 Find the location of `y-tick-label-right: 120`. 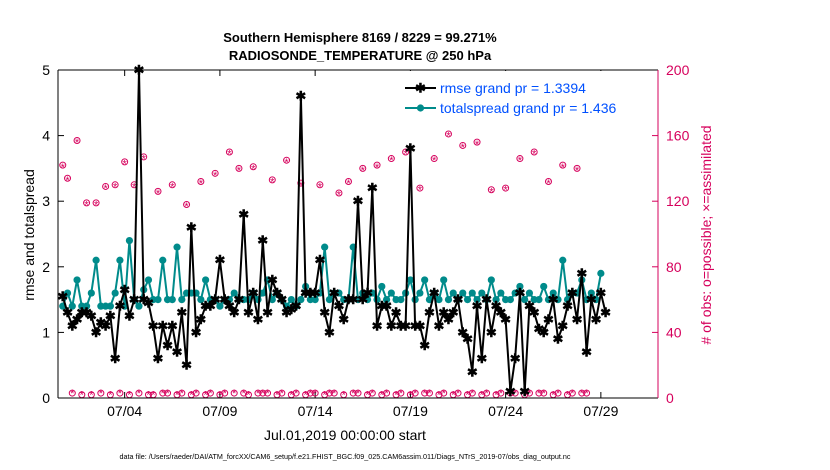

y-tick-label-right: 120 is located at coordinates (678, 201).